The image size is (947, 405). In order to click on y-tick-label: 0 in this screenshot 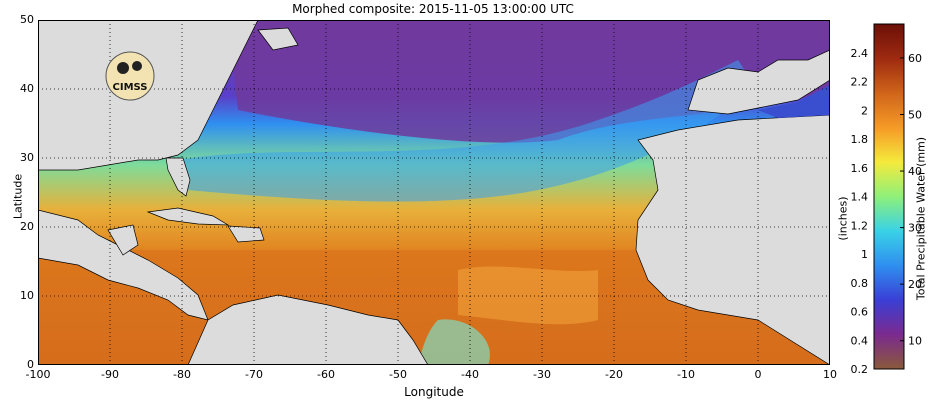, I will do `click(30, 364)`.